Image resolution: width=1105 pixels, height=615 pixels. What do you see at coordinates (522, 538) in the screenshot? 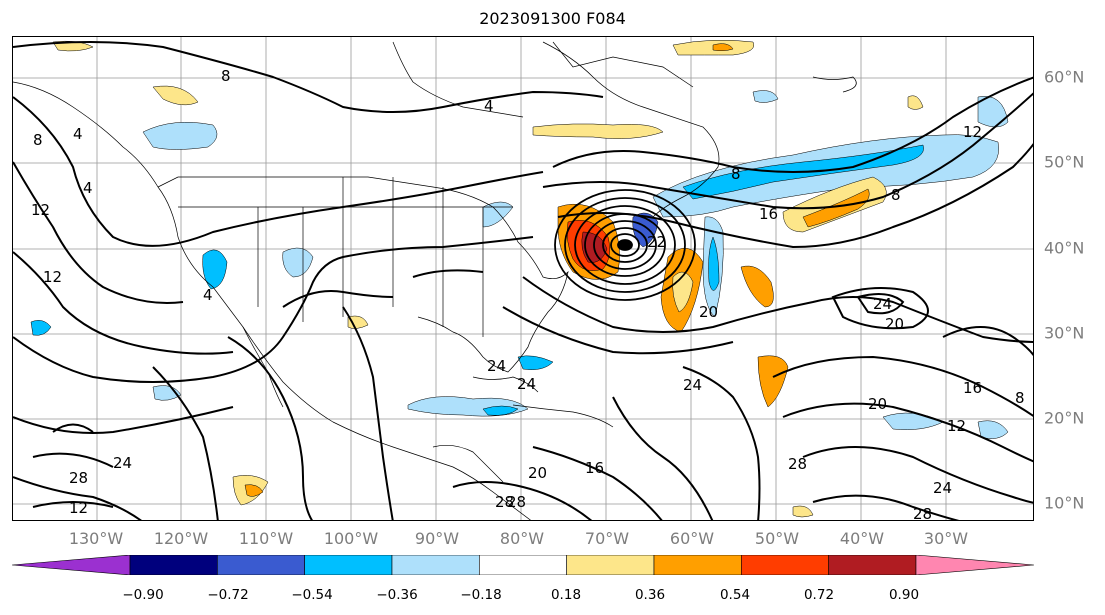
I see `longitude-label: 80°W` at bounding box center [522, 538].